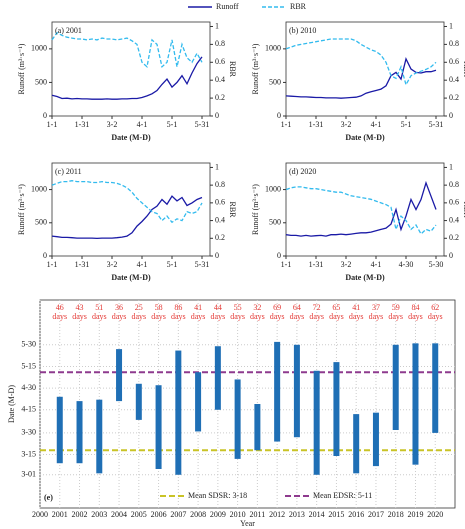 The height and width of the screenshot is (529, 465). I want to click on x-tick-label: 5-1, so click(406, 124).